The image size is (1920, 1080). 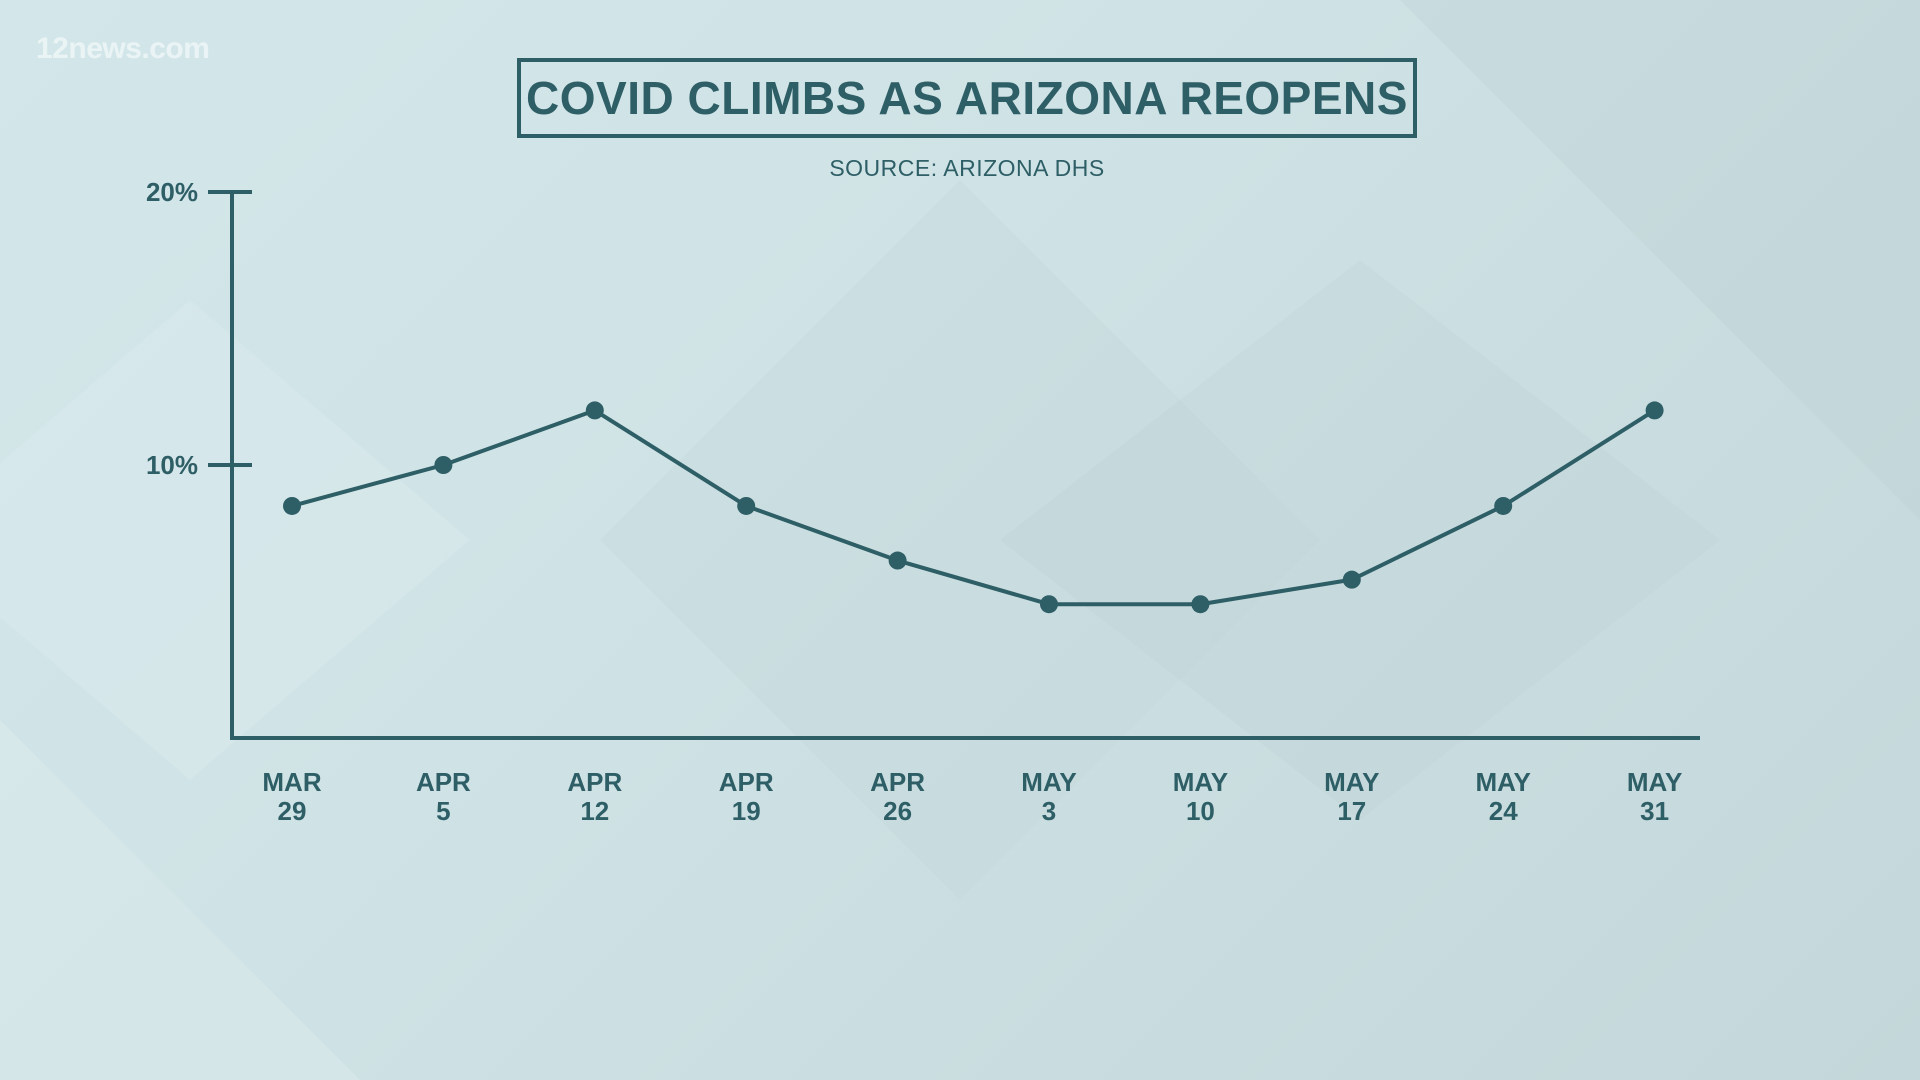 I want to click on x-tick-label: MAY 24, so click(x=1503, y=796).